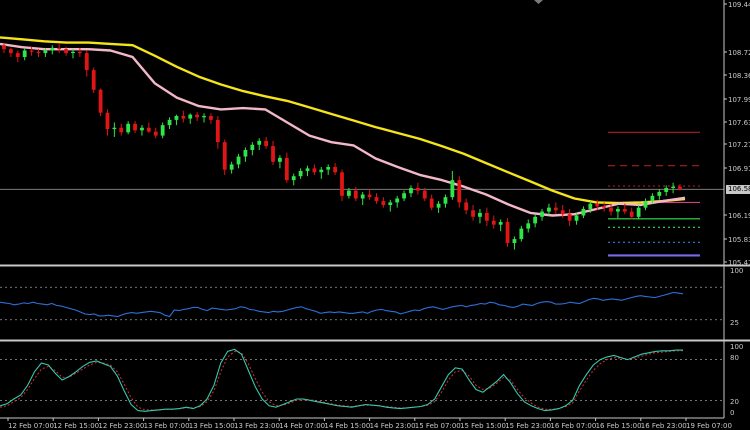 The width and height of the screenshot is (750, 430). I want to click on price-tick-label: 105.83, so click(739, 240).